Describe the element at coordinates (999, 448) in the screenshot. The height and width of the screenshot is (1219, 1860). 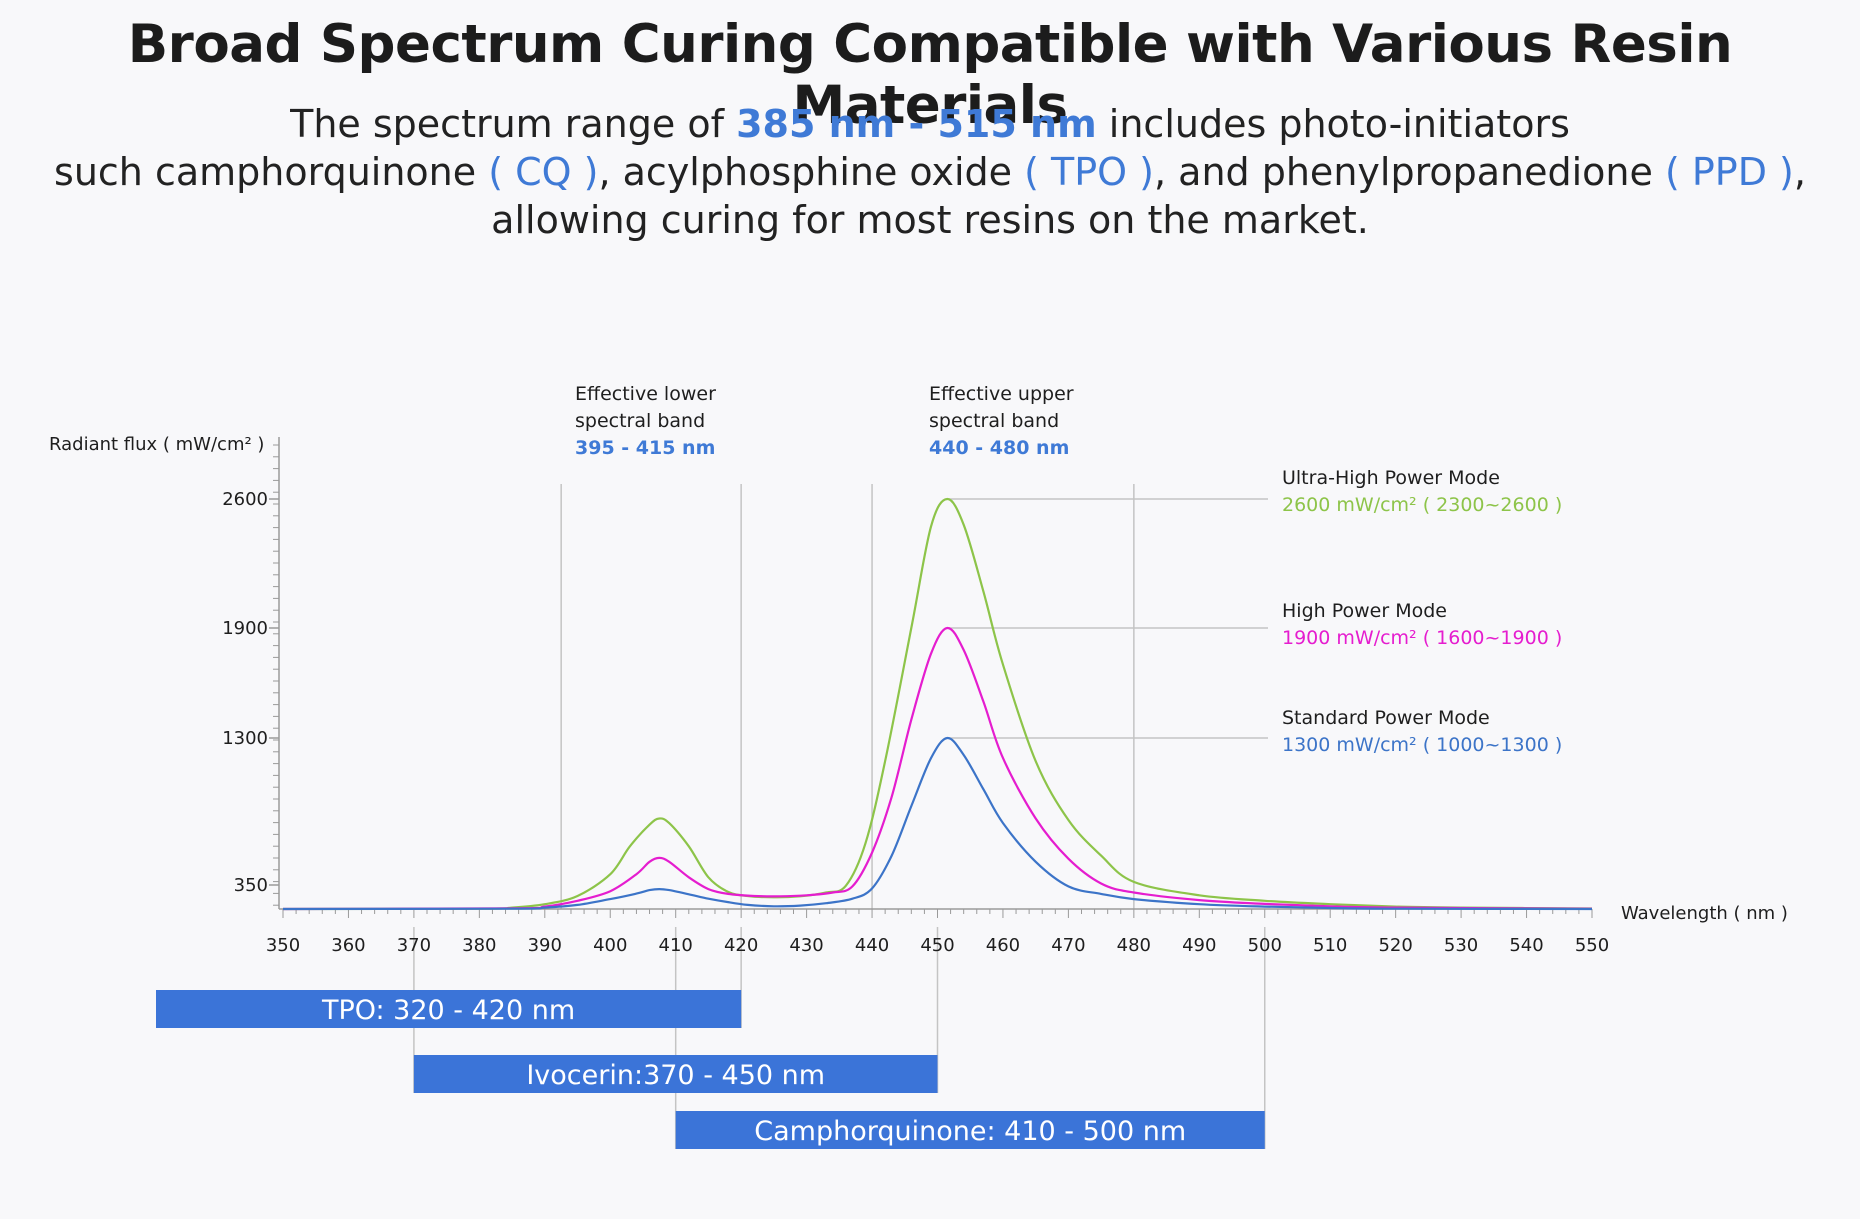
I see `band-range-label: 440 - 480 nm` at that location.